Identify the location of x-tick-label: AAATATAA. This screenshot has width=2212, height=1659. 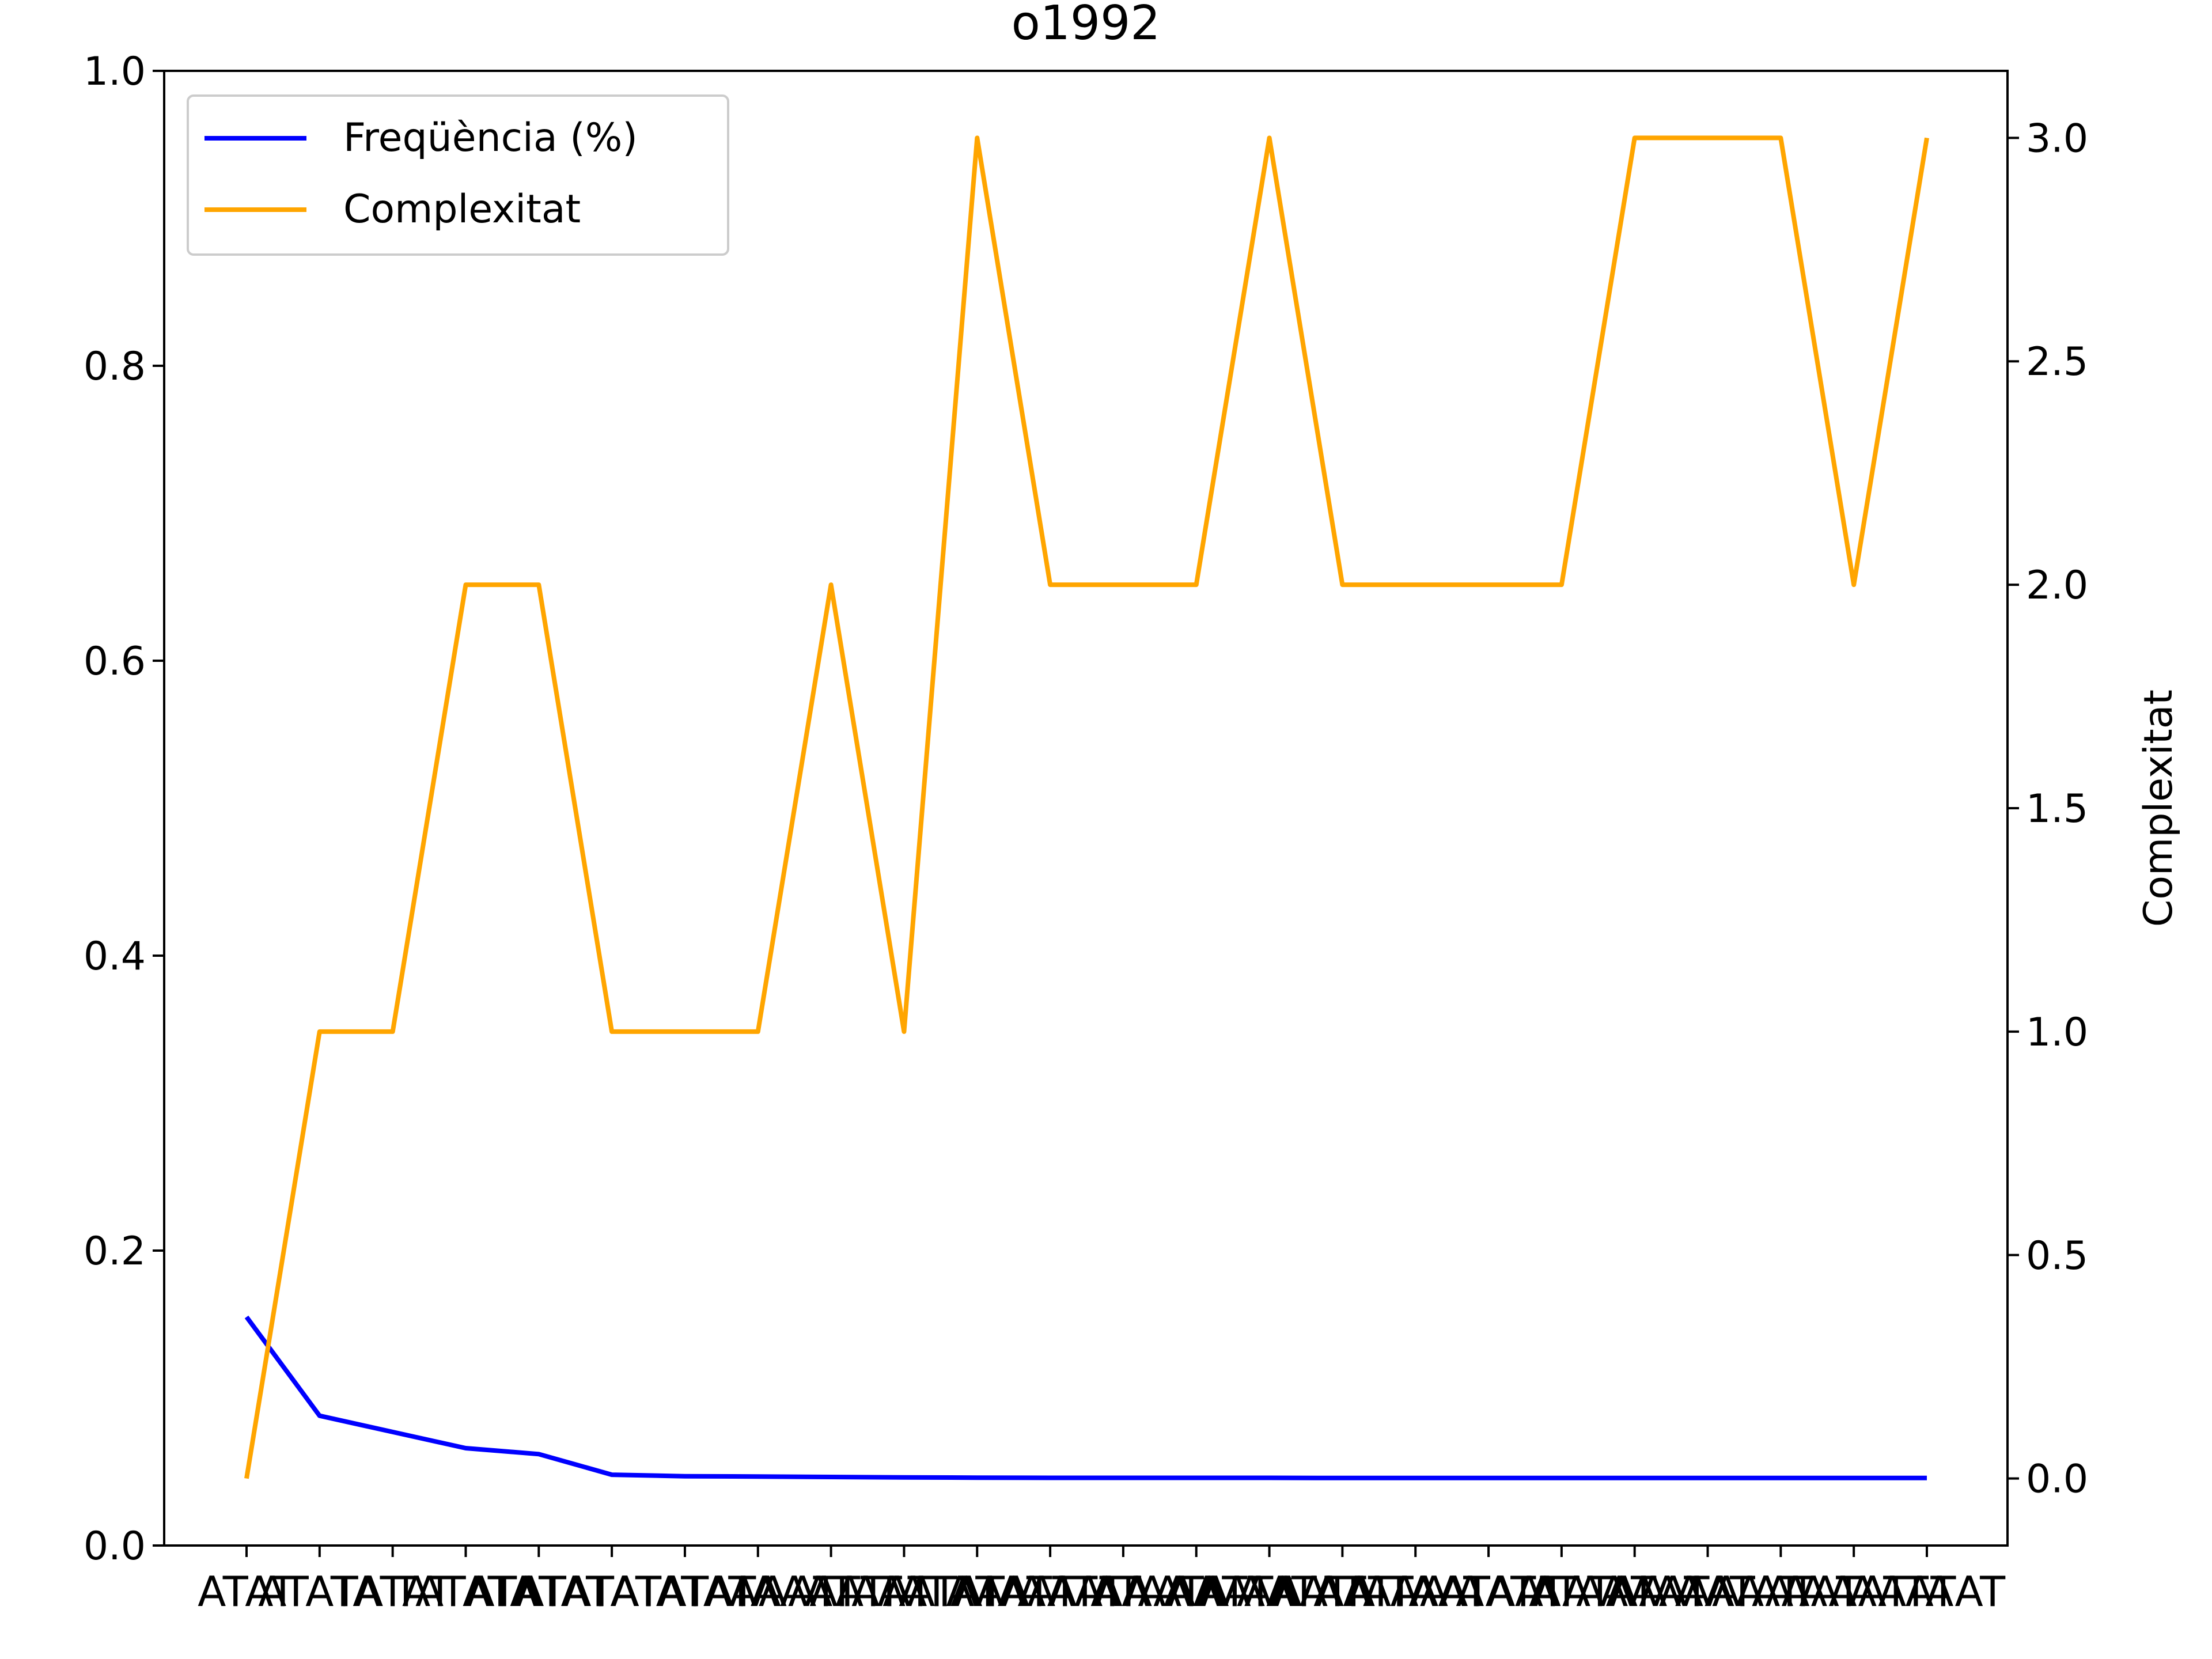
(1561, 1591).